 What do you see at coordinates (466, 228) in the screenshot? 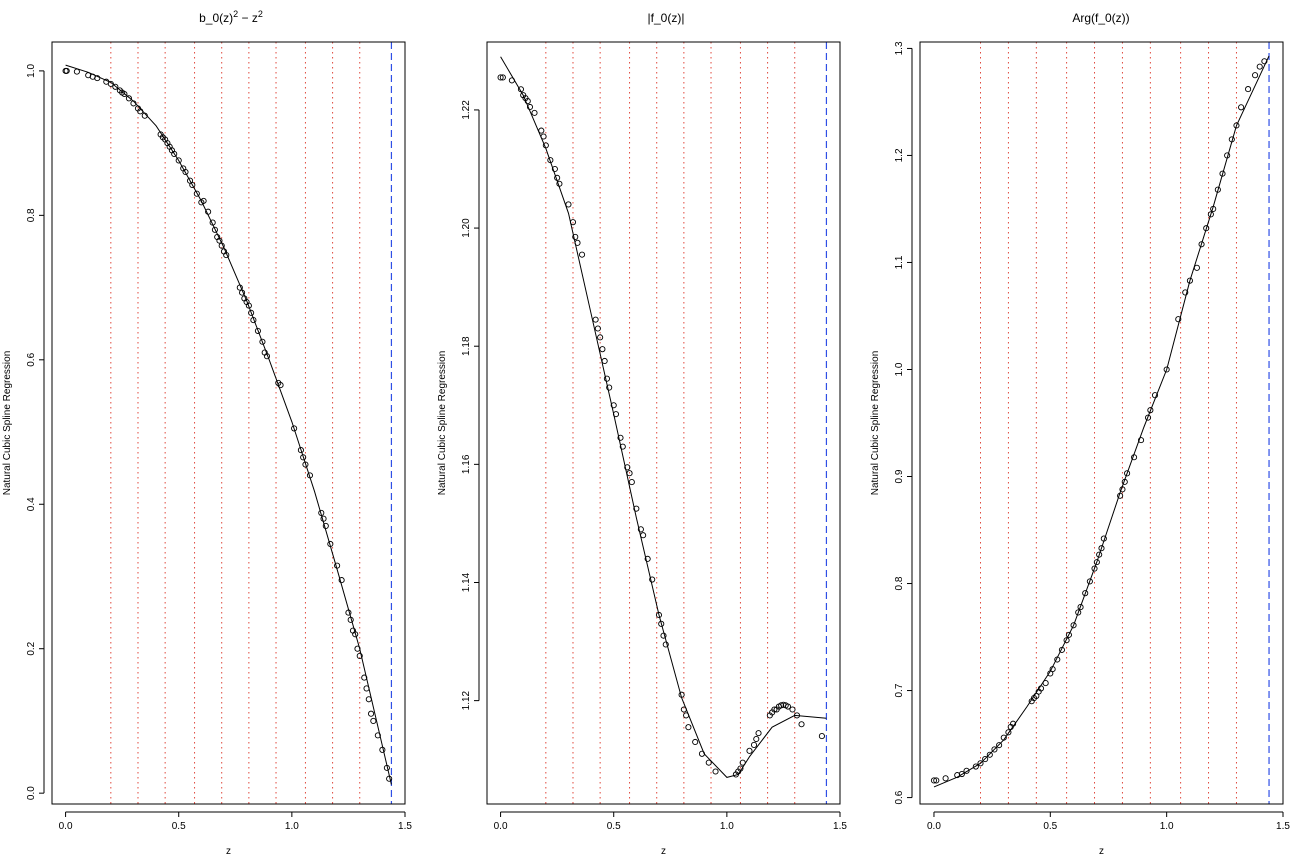
I see `y-tick-label: 1.20` at bounding box center [466, 228].